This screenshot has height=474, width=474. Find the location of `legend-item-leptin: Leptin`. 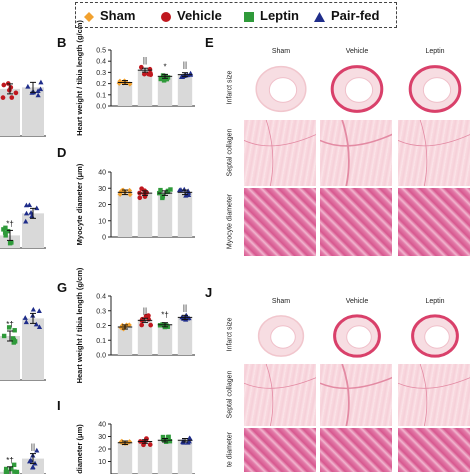

legend-item-leptin: Leptin is located at coordinates (271, 16).